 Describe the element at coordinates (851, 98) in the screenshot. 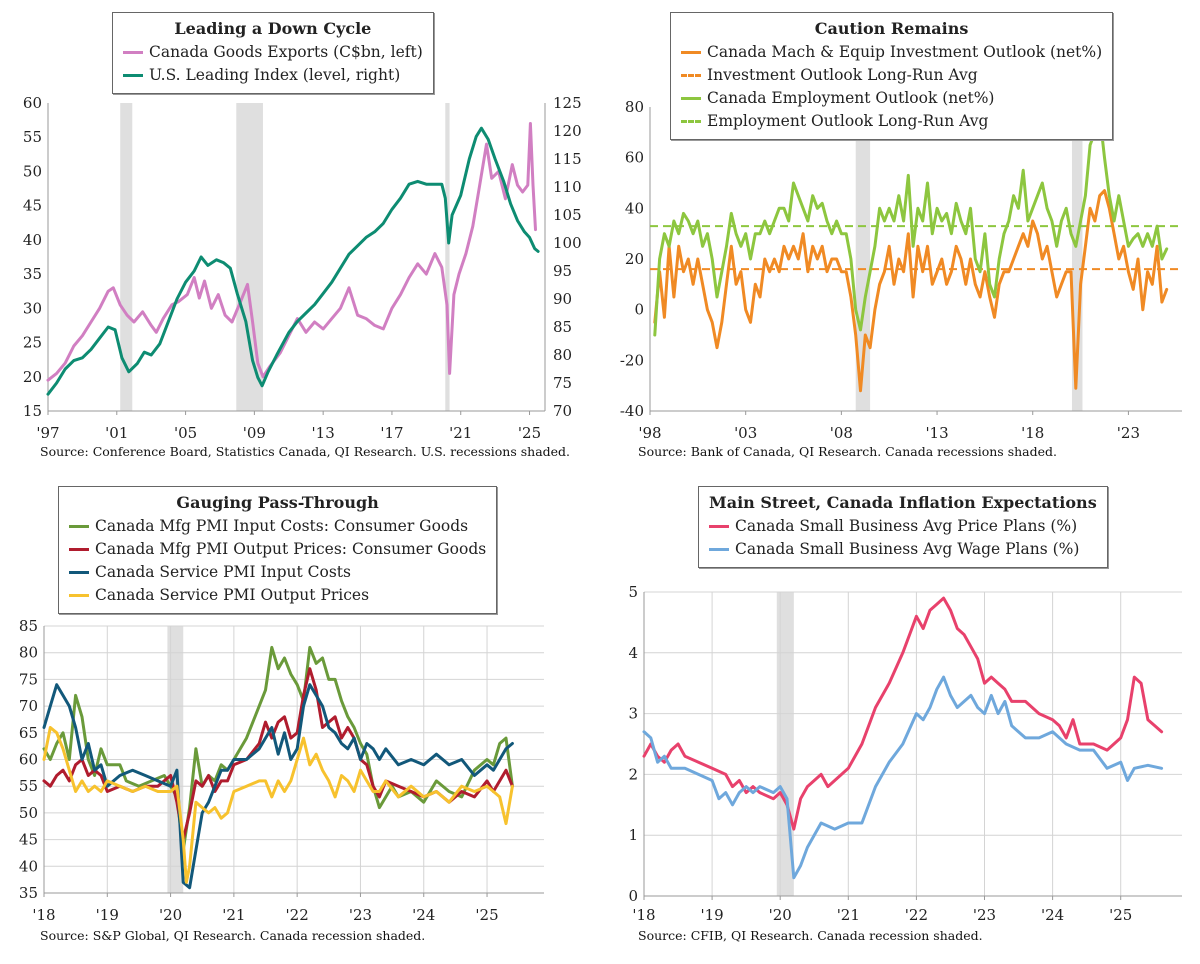

I see `legend-label: Canada Employment Outlook (net%)` at that location.